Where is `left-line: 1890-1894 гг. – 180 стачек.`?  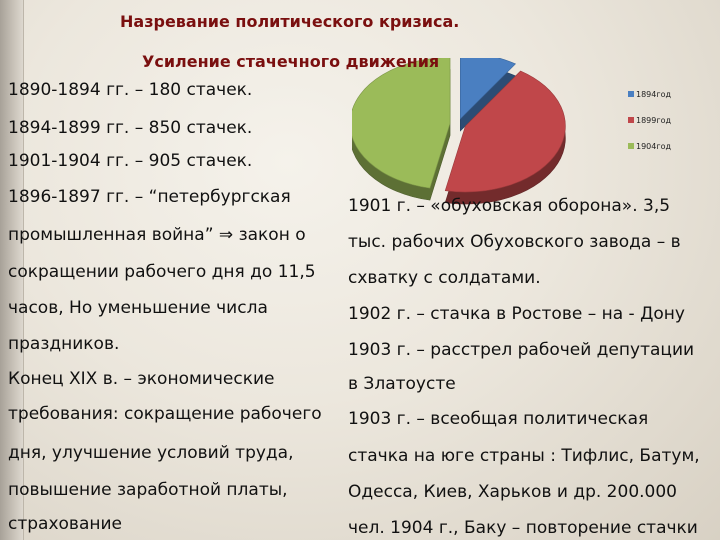 left-line: 1890-1894 гг. – 180 стачек. is located at coordinates (130, 90).